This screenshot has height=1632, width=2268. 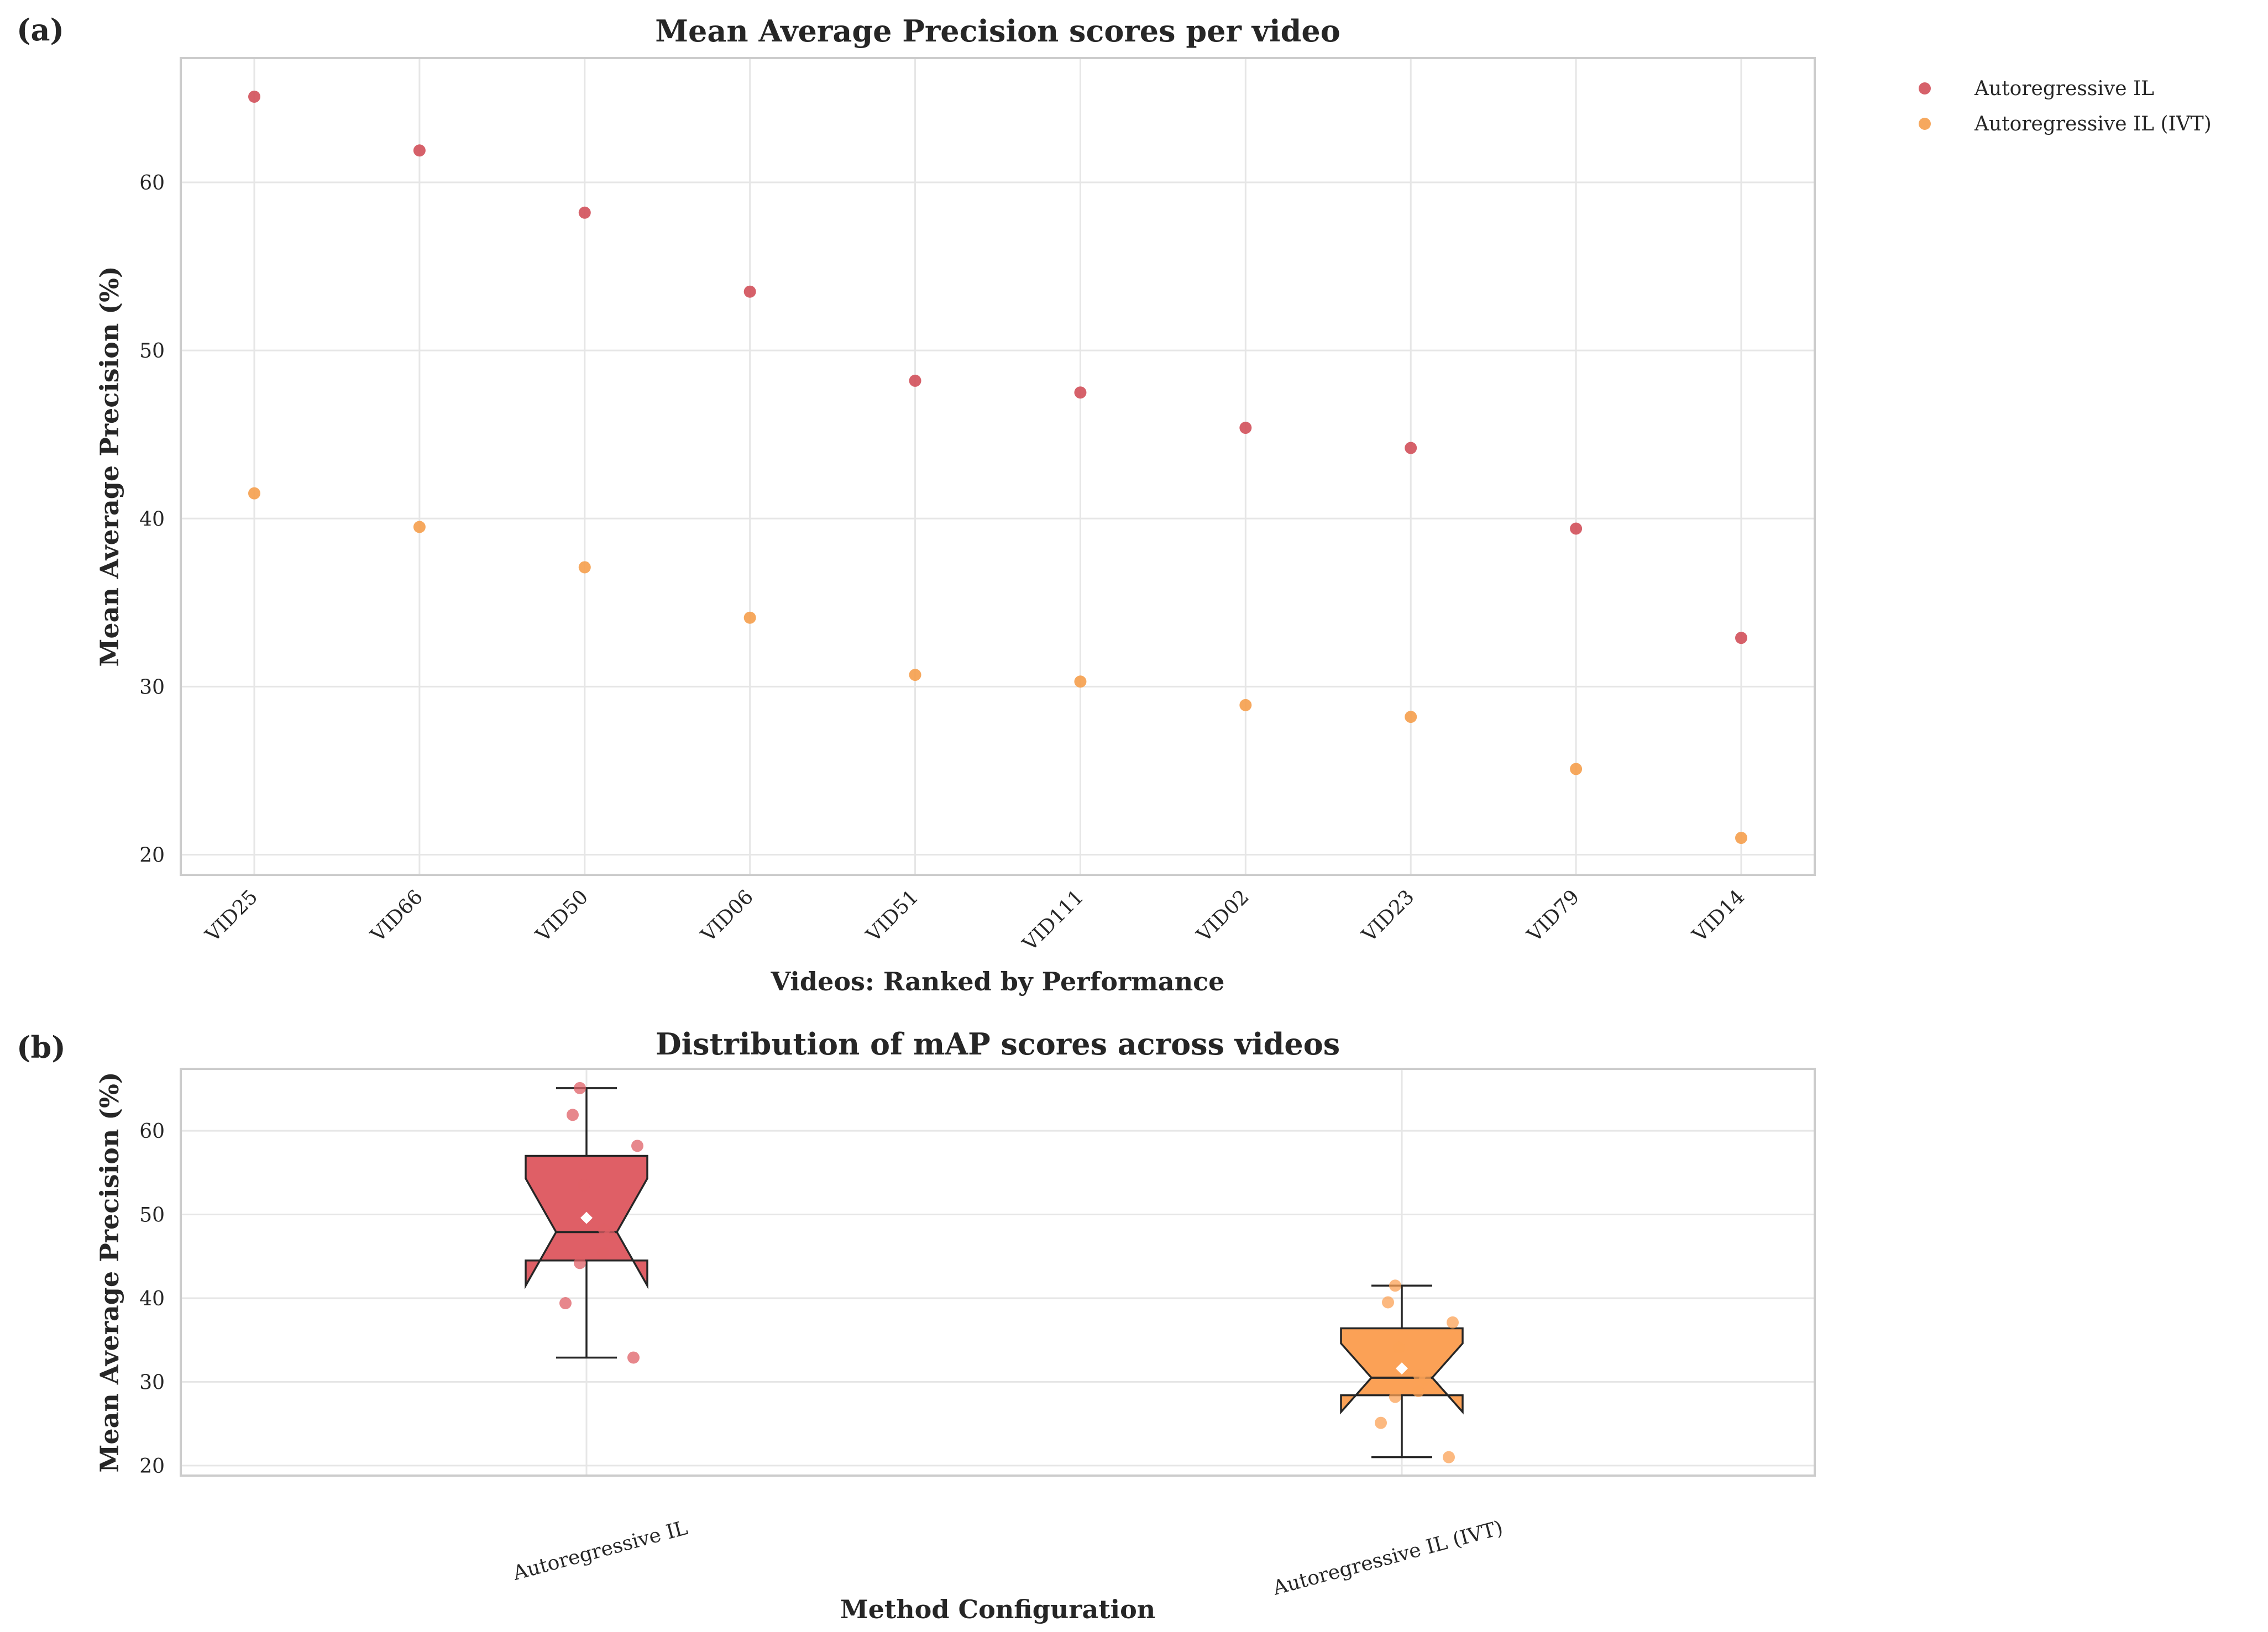 What do you see at coordinates (1925, 88) in the screenshot?
I see `legend-marker-autoregressive-il` at bounding box center [1925, 88].